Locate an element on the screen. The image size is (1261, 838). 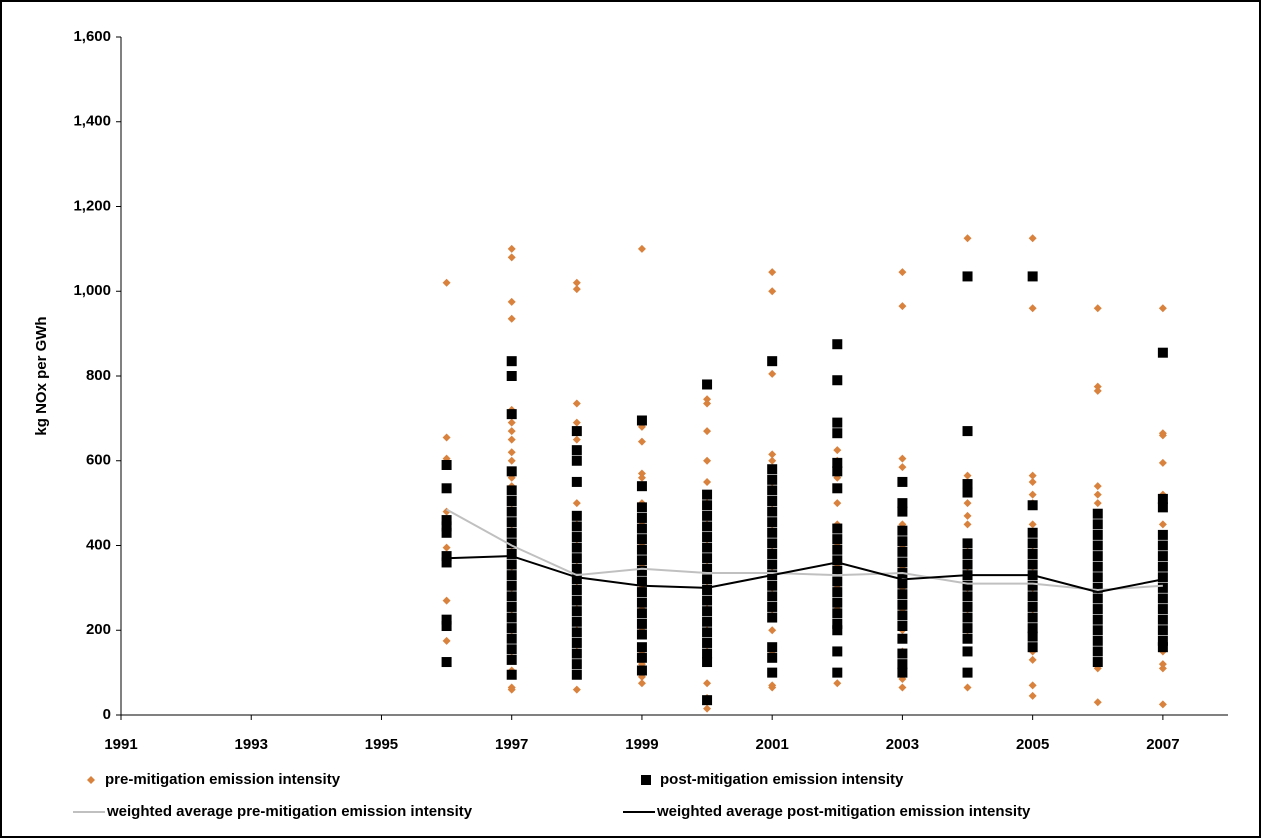
y-tick-label: 600 is located at coordinates (98, 460).